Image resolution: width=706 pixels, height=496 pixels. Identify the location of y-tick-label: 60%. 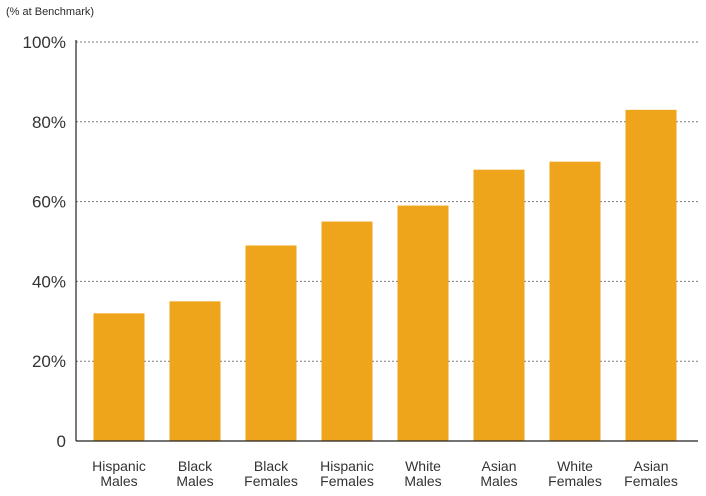
(49, 202).